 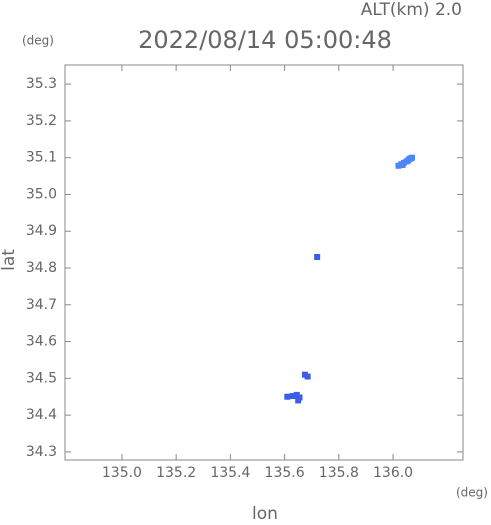 What do you see at coordinates (176, 473) in the screenshot?
I see `x-tick-label: 135.2` at bounding box center [176, 473].